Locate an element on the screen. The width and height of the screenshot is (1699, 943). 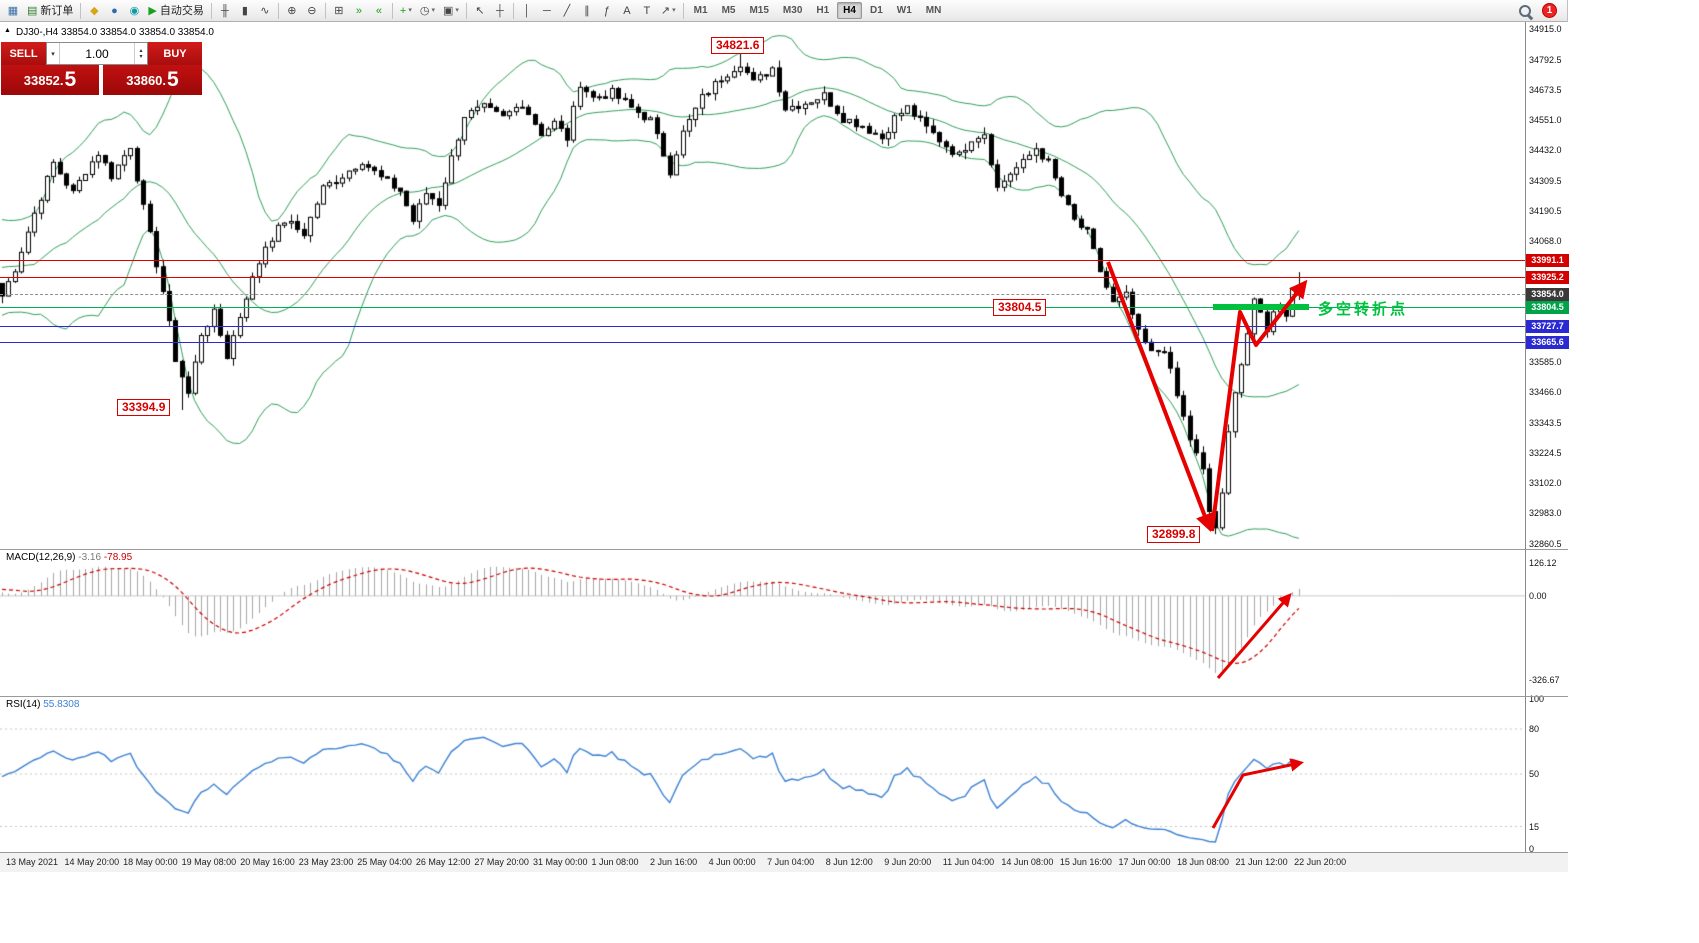
timeframe-h4-button: H4 is located at coordinates (849, 10).